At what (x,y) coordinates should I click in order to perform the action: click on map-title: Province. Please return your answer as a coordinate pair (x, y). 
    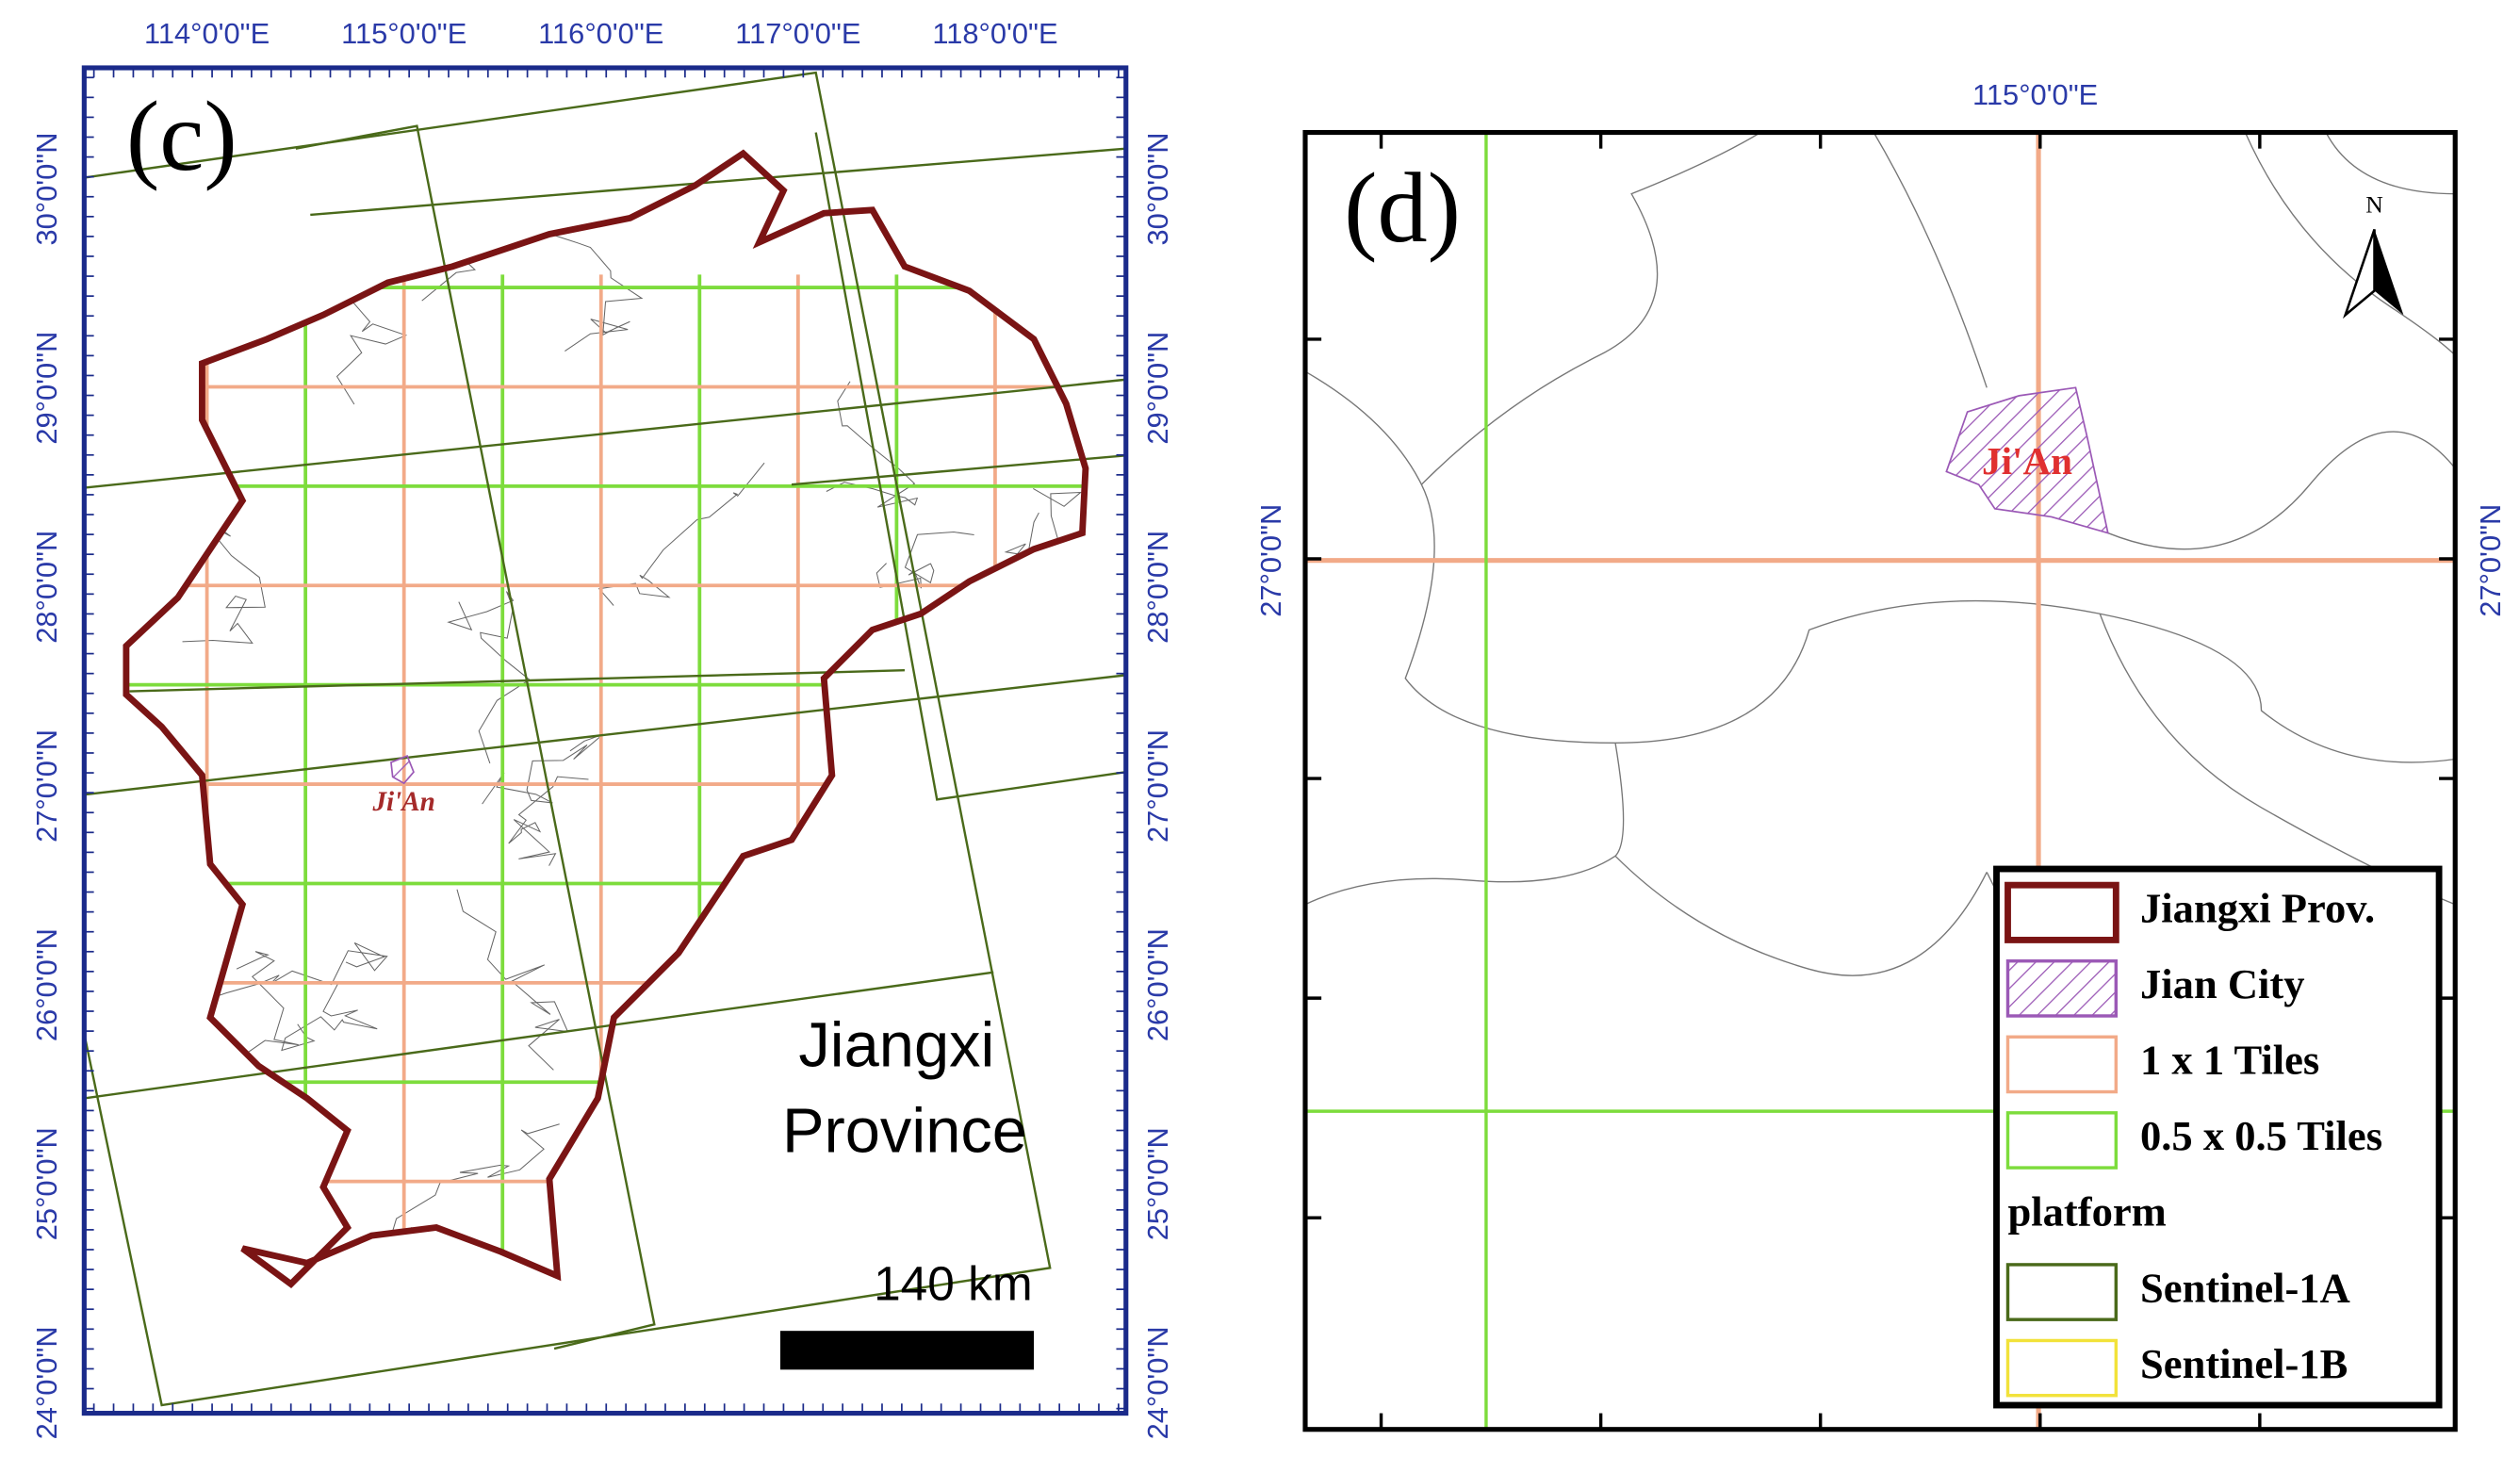
    Looking at the image, I should click on (904, 1131).